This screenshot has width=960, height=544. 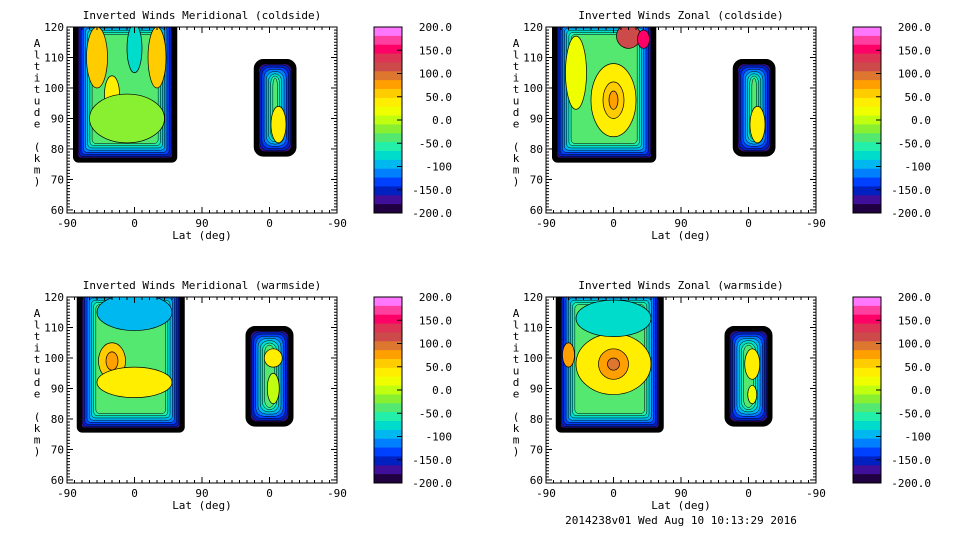 What do you see at coordinates (432, 190) in the screenshot?
I see `colorbar-label: -150.0` at bounding box center [432, 190].